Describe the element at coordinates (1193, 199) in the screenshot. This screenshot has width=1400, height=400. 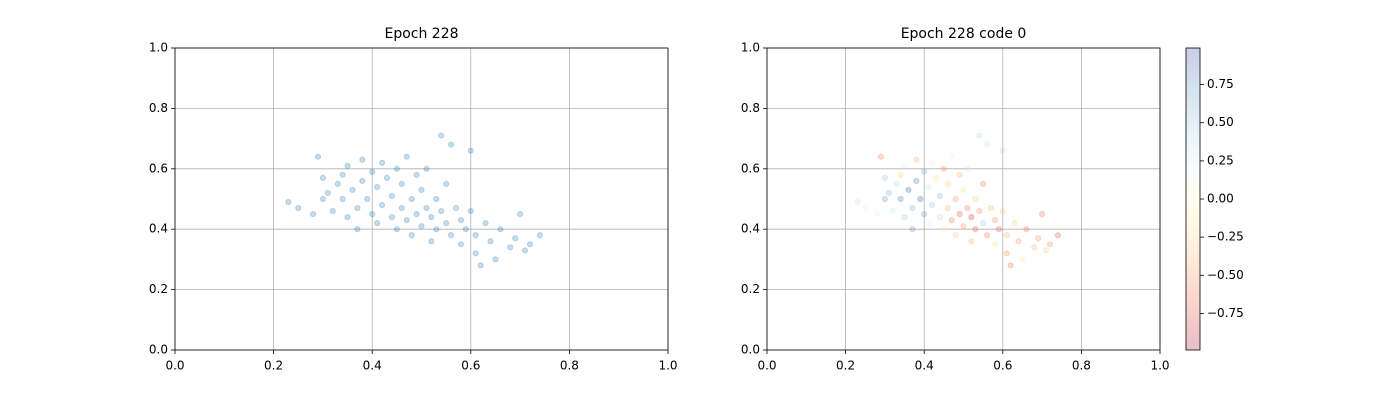
I see `colorbar` at that location.